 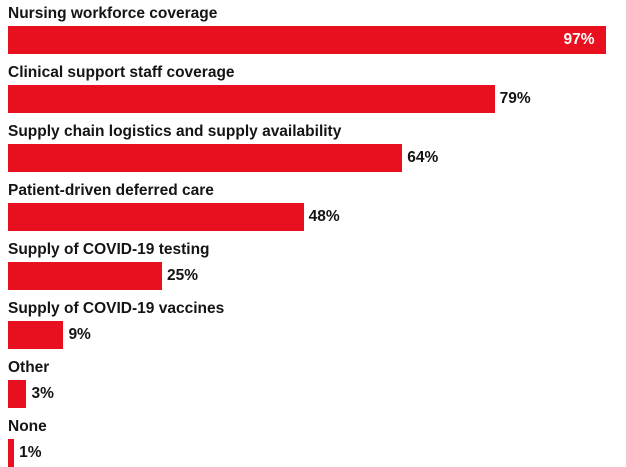 I want to click on value-label: 9%, so click(x=79, y=334).